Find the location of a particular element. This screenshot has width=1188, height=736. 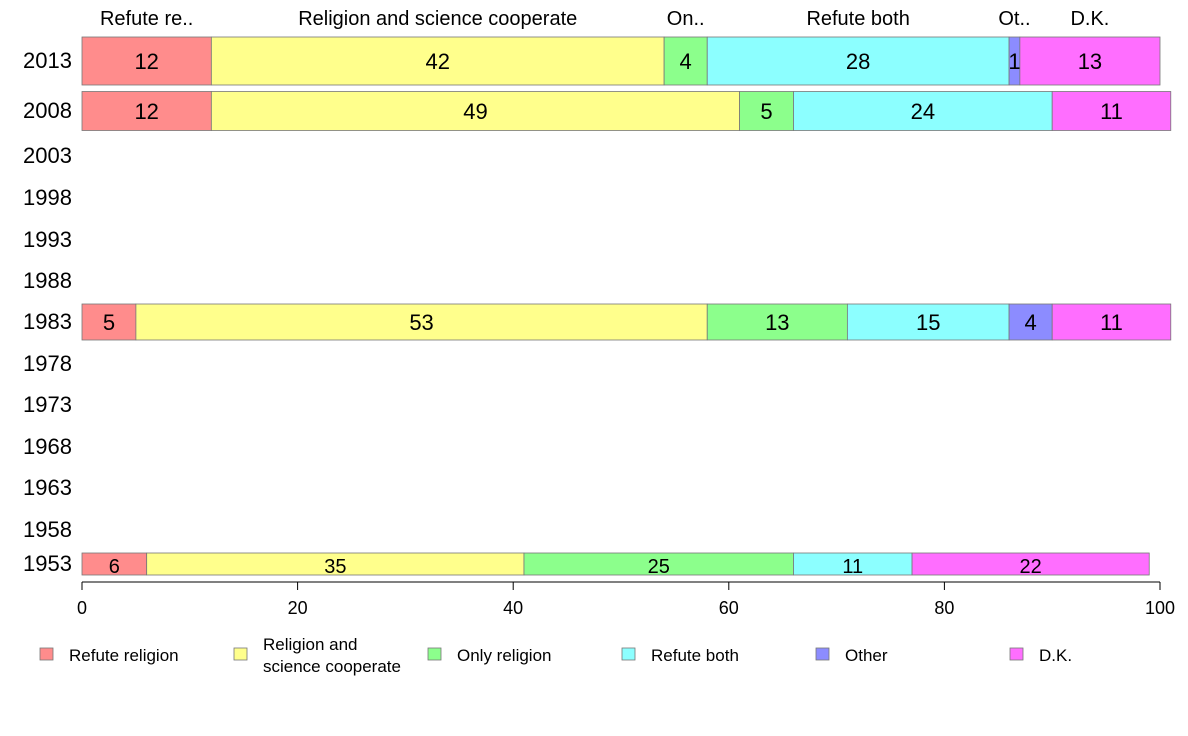

year-label: 1983 is located at coordinates (47, 321).